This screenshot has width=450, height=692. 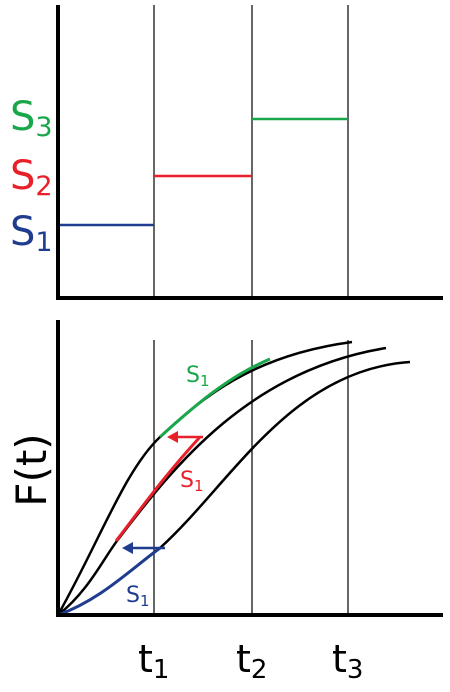 I want to click on x-label: t1, so click(x=153, y=661).